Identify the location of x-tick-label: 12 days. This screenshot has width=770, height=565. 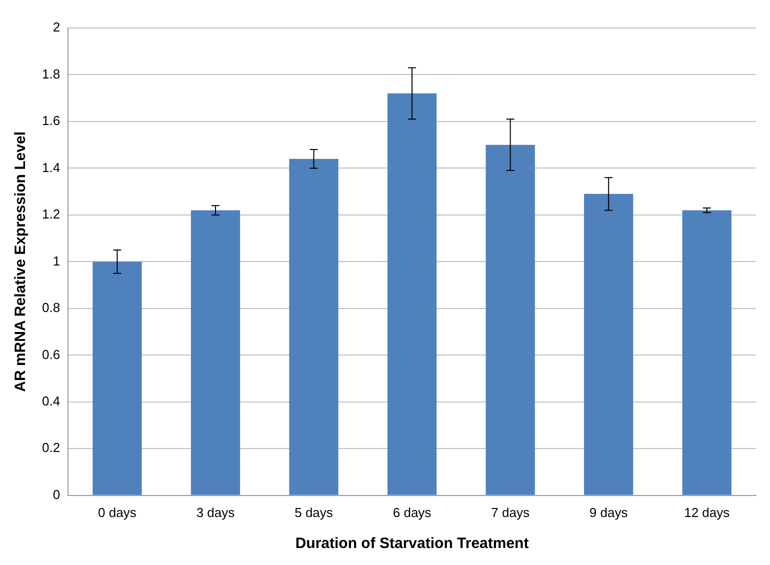
(707, 512).